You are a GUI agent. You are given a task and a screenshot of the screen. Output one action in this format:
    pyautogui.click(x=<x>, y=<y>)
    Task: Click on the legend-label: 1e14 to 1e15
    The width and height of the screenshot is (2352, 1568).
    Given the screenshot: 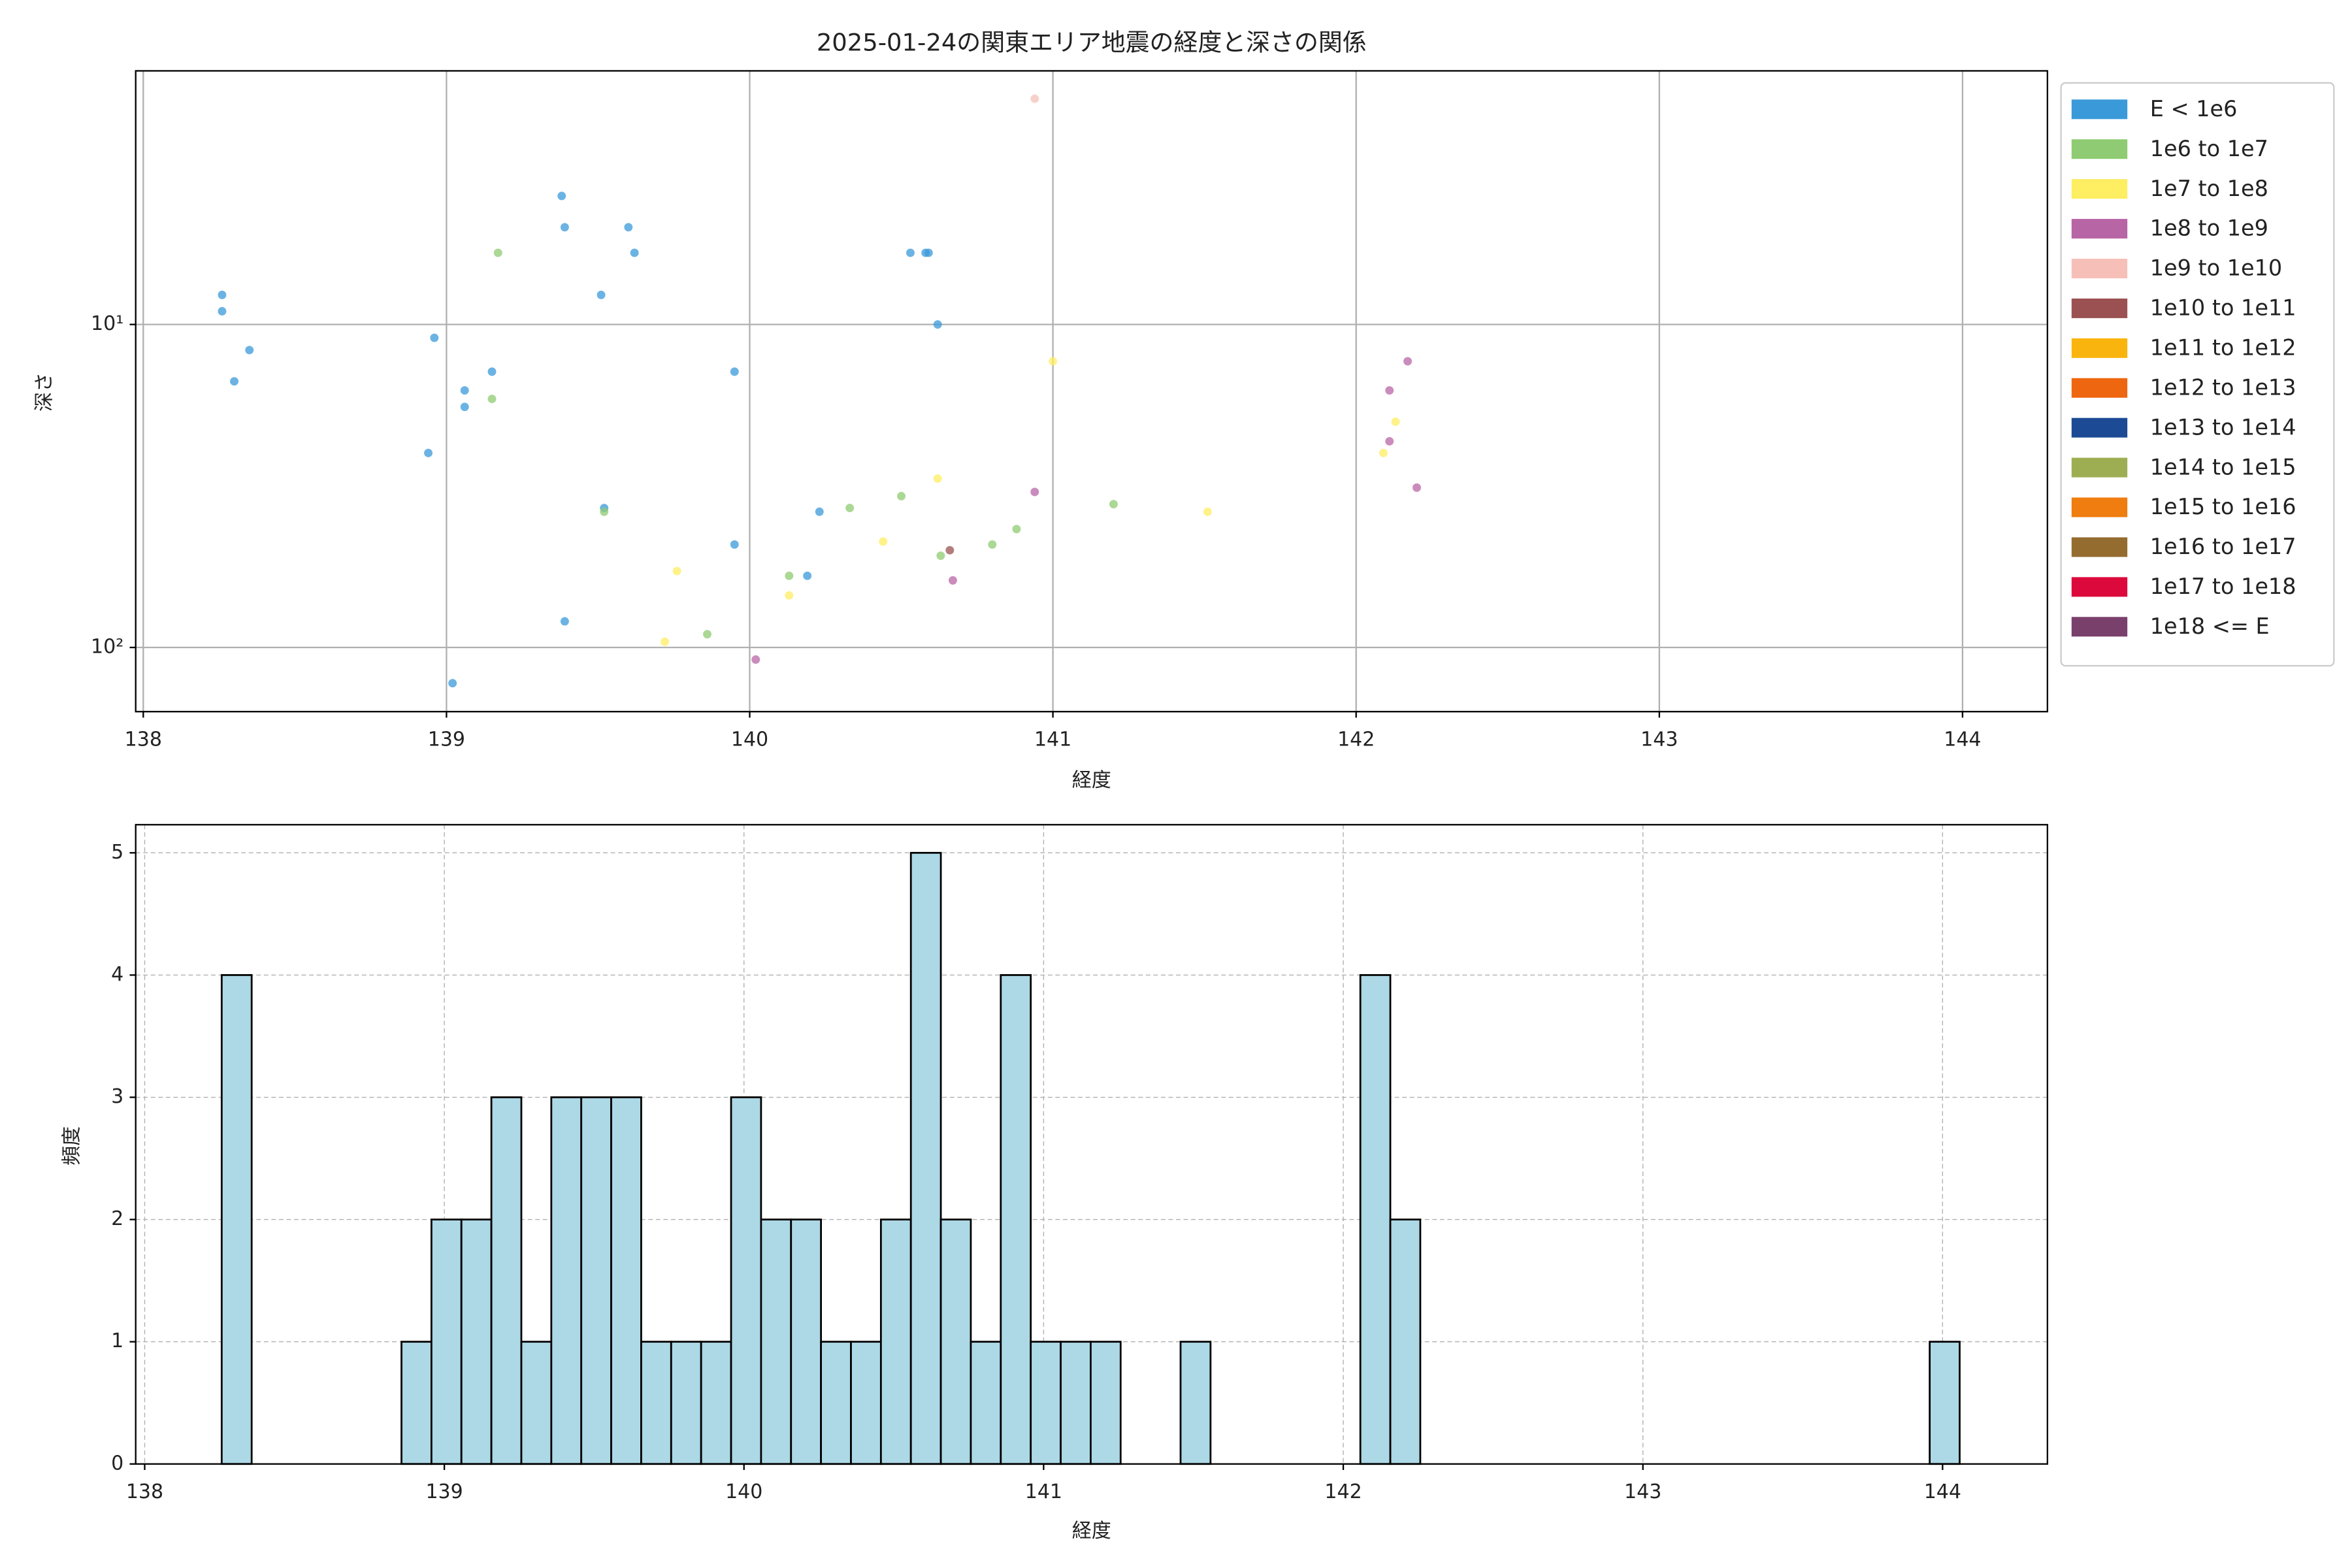 What is the action you would take?
    pyautogui.click(x=2223, y=467)
    